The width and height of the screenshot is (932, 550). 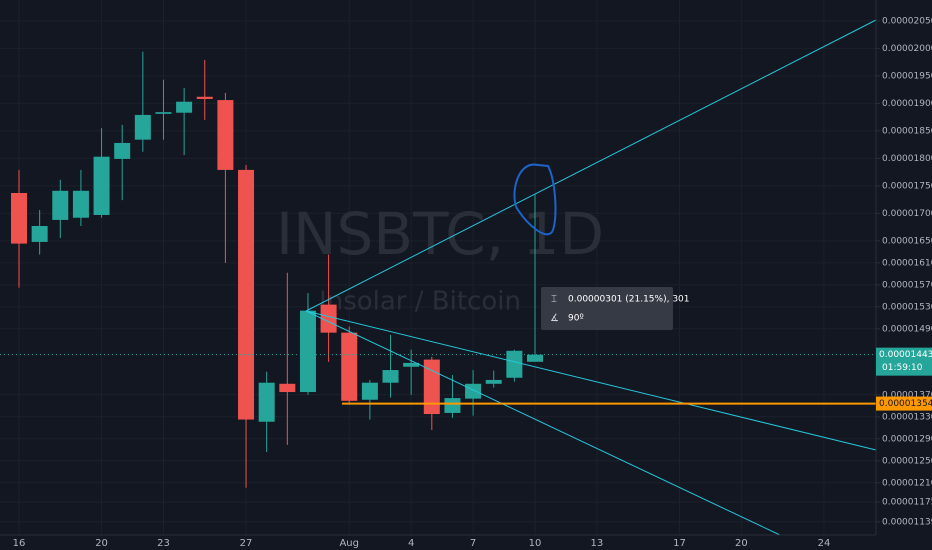 What do you see at coordinates (904, 361) in the screenshot?
I see `last-price-badge` at bounding box center [904, 361].